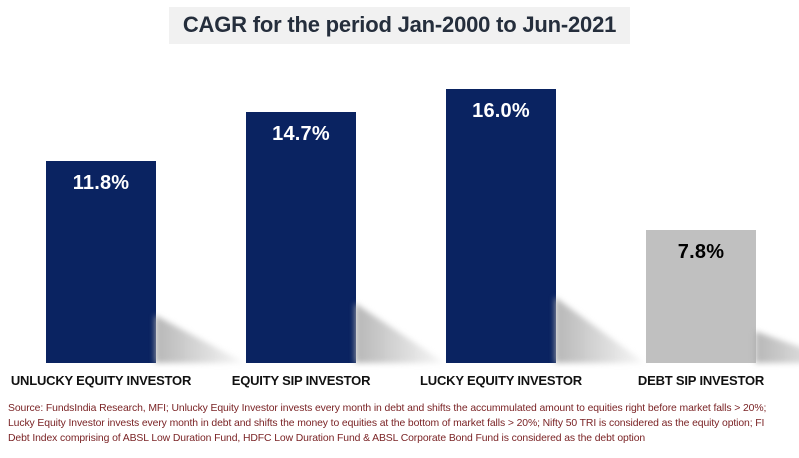 The height and width of the screenshot is (458, 799). I want to click on title-wrap: CAGR for the period Jan-2000 to Jun-2021, so click(399, 25).